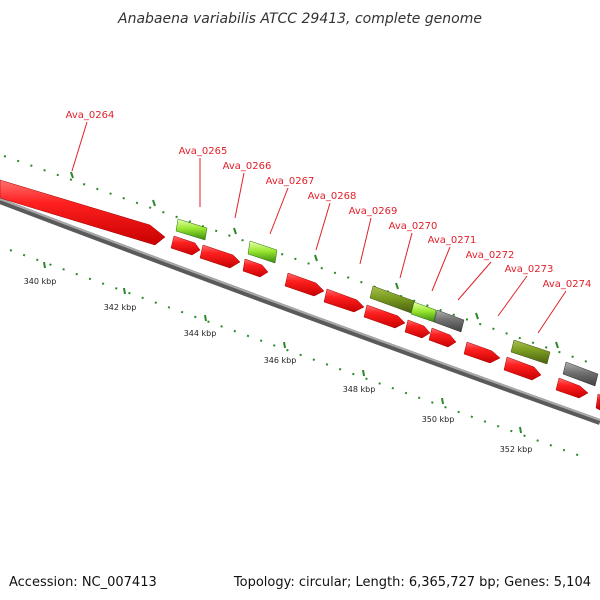  Describe the element at coordinates (120, 307) in the screenshot. I see `scale-label: 342 kbp` at that location.